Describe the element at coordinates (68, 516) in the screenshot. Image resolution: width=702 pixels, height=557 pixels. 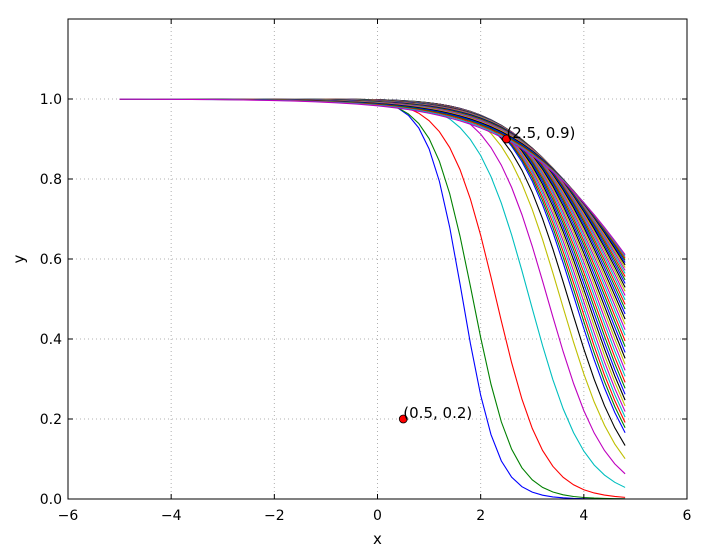
I see `x-tick-label: −6` at that location.